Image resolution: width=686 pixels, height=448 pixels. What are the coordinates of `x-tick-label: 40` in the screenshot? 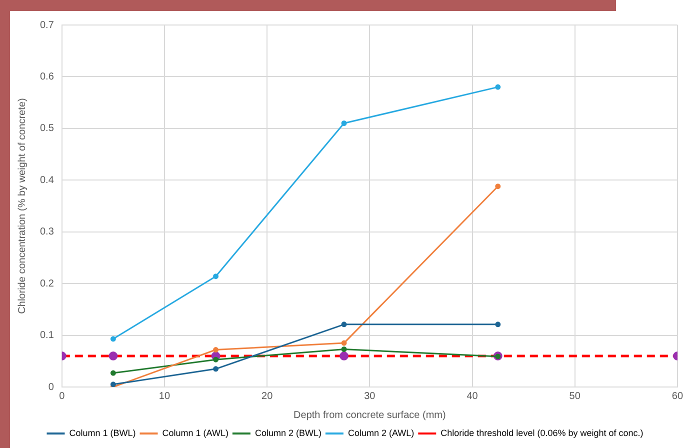 It's located at (472, 396).